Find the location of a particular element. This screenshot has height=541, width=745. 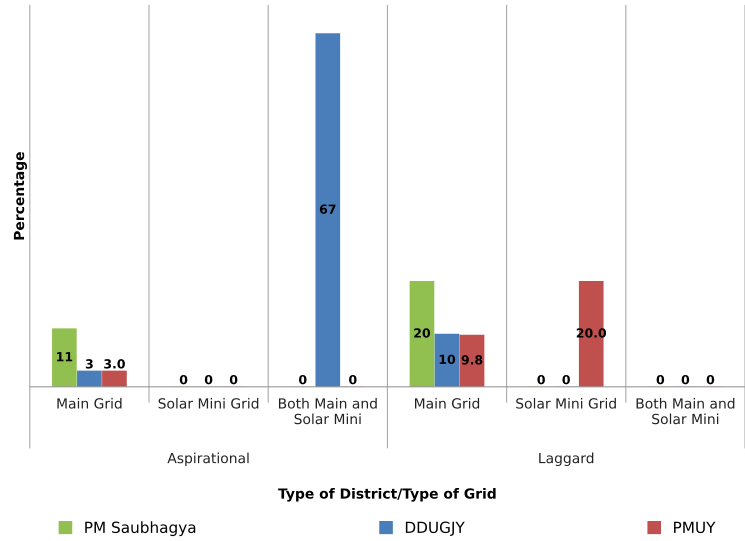

data-label: 67 is located at coordinates (328, 209).